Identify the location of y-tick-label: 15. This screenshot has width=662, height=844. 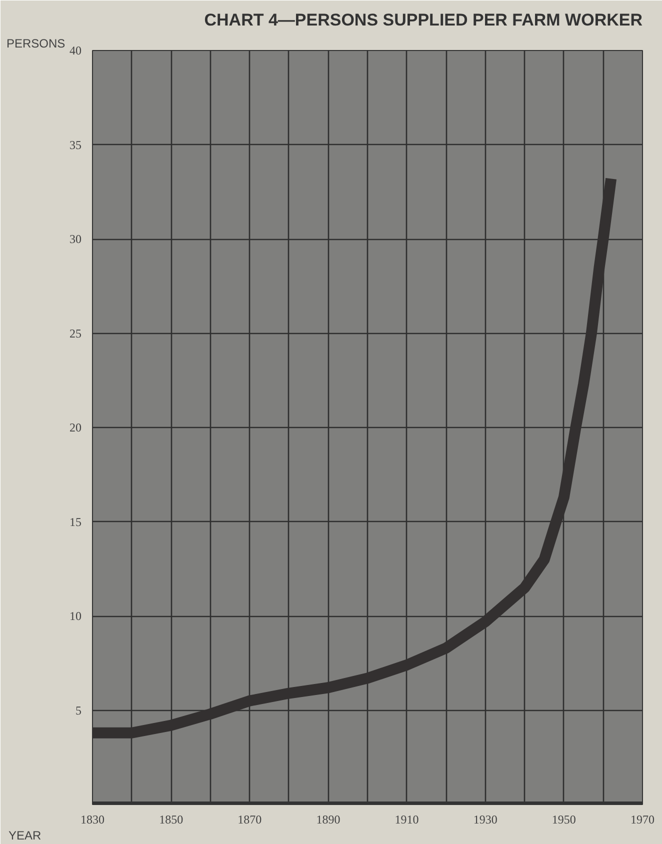
(76, 521).